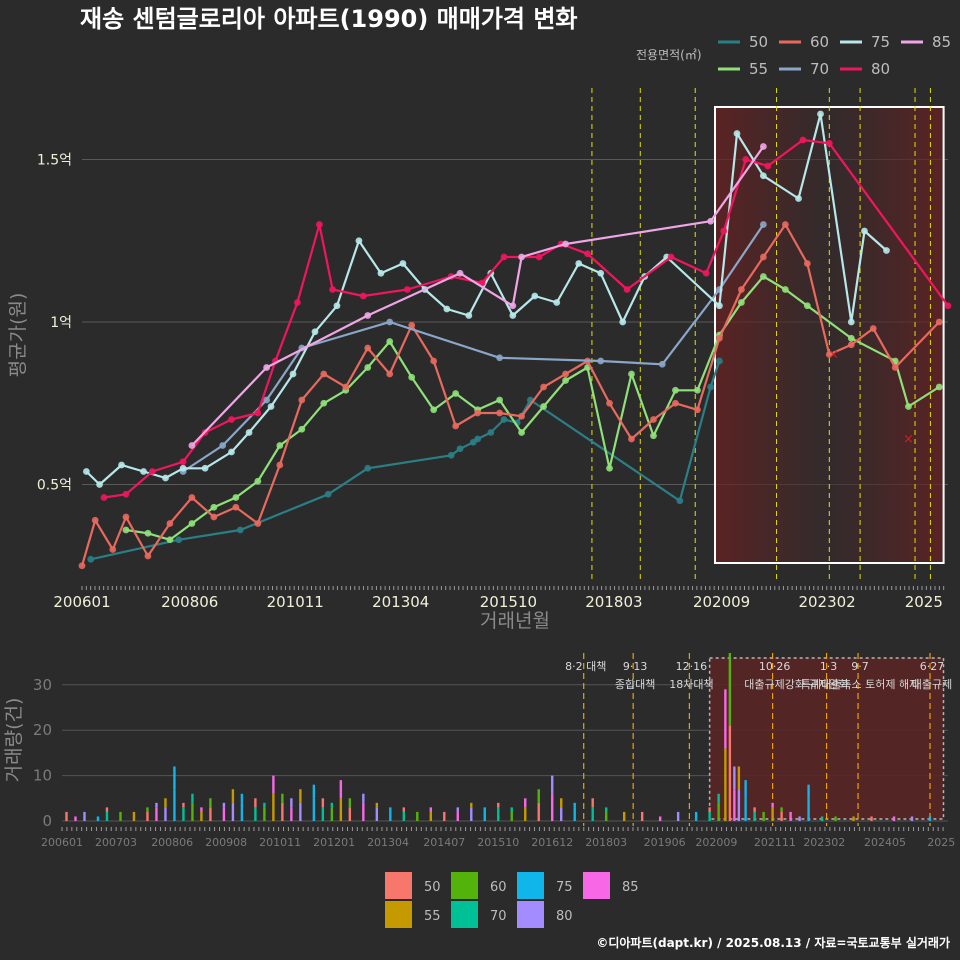 The width and height of the screenshot is (960, 960). What do you see at coordinates (880, 42) in the screenshot?
I see `legend-label-75: 75` at bounding box center [880, 42].